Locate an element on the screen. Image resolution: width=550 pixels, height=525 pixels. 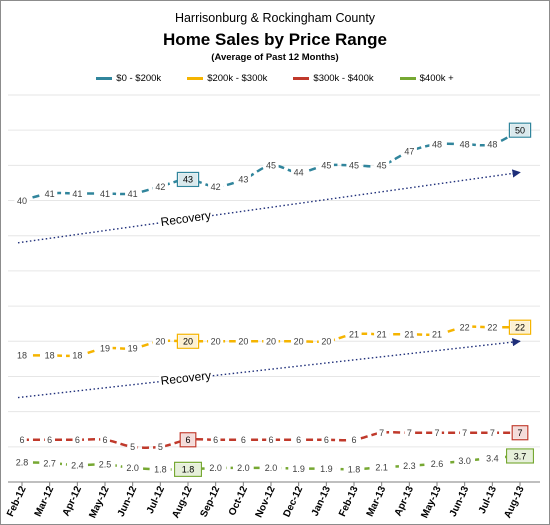
point-label: 18 is located at coordinates (77, 356).